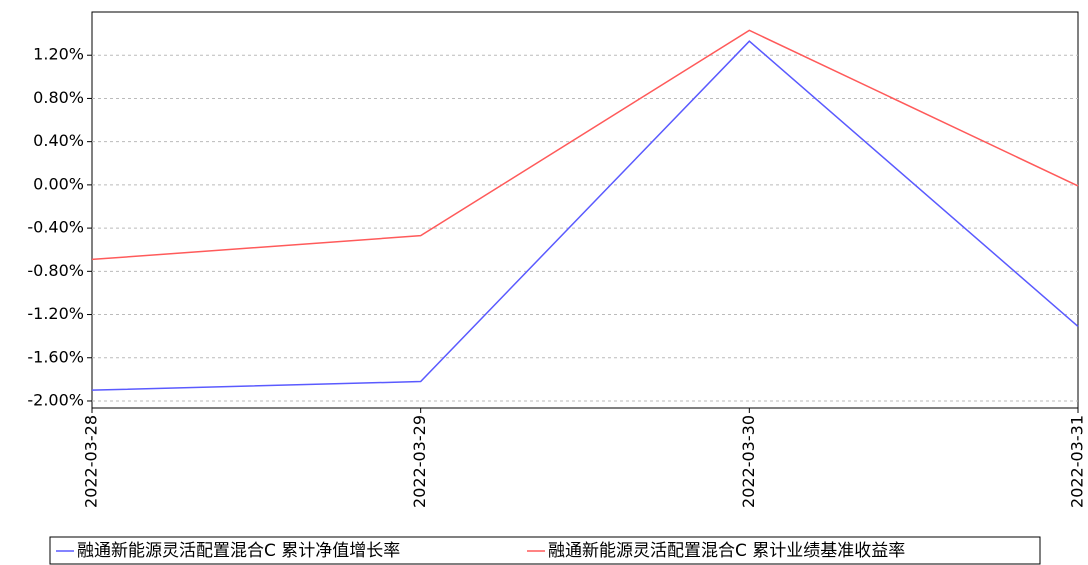 The image size is (1088, 565). What do you see at coordinates (55, 356) in the screenshot?
I see `y-tick-label: -1.60%` at bounding box center [55, 356].